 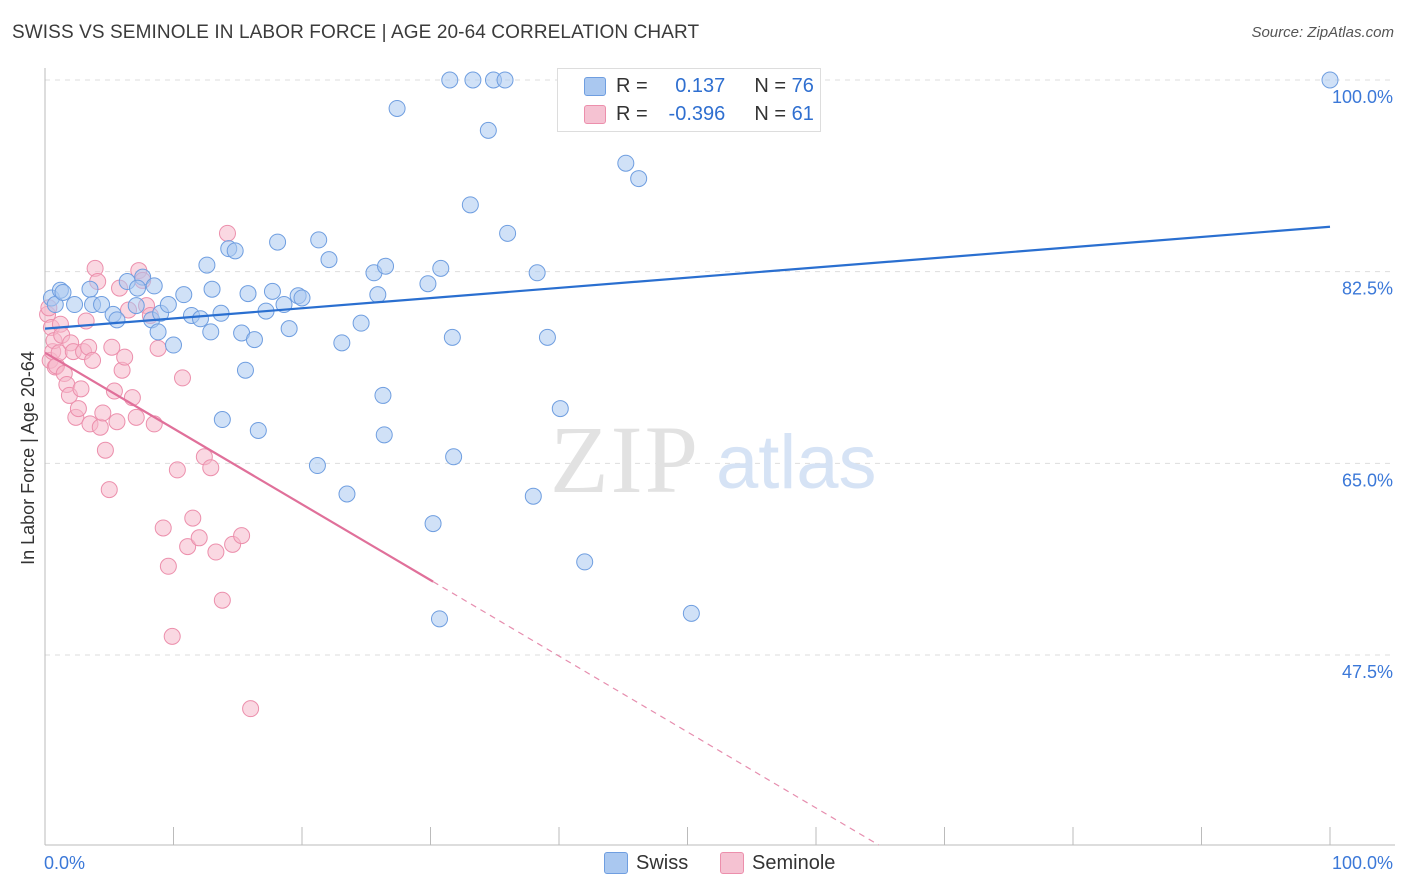 What do you see at coordinates (1367, 289) in the screenshot?
I see `y-tick-label: 82.5%` at bounding box center [1367, 289].